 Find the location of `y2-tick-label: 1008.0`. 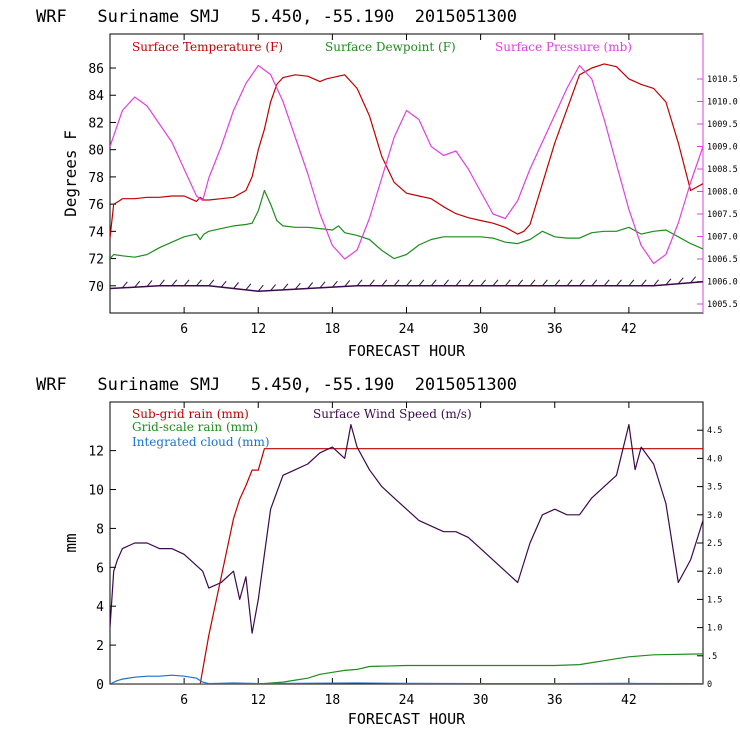

y2-tick-label: 1008.0 is located at coordinates (722, 193).